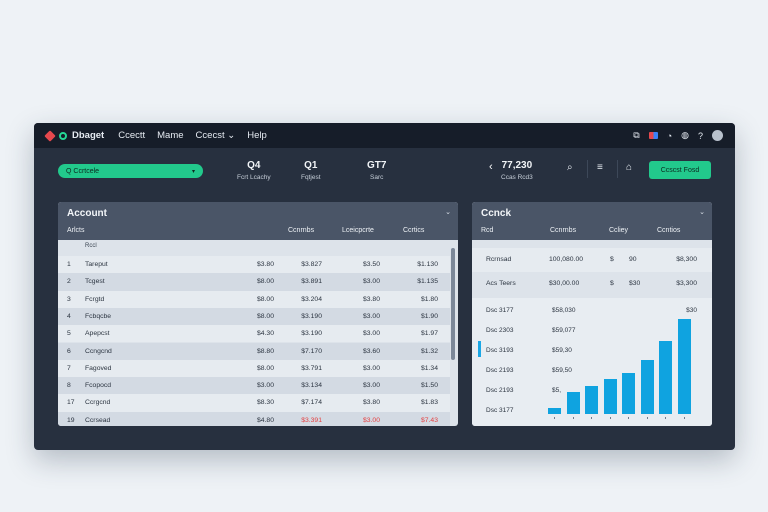 This screenshot has height=512, width=768. I want to click on summary-value: 100,080.00, so click(566, 259).